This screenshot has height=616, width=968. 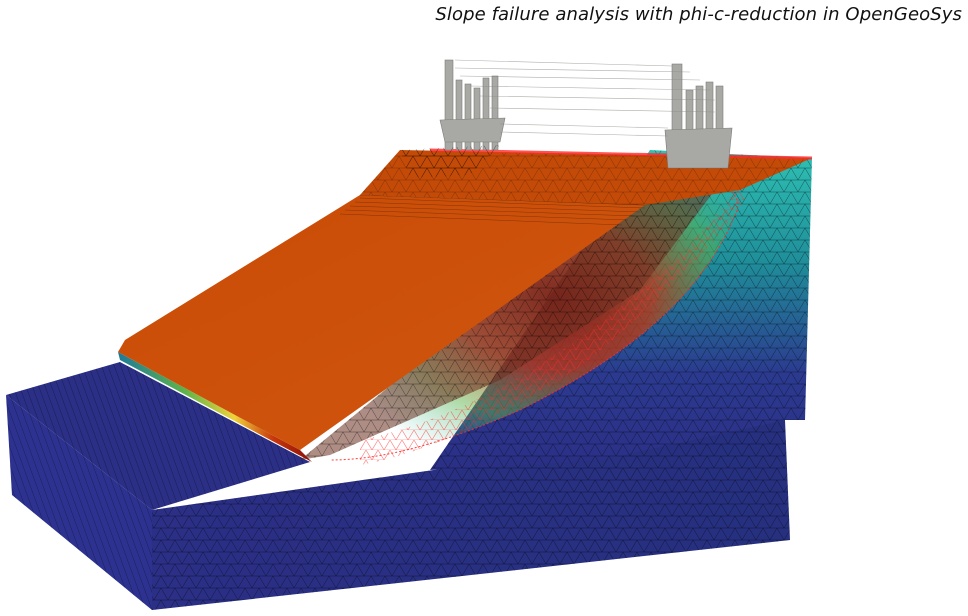 What do you see at coordinates (215, 407) in the screenshot?
I see `slope-edge-band` at bounding box center [215, 407].